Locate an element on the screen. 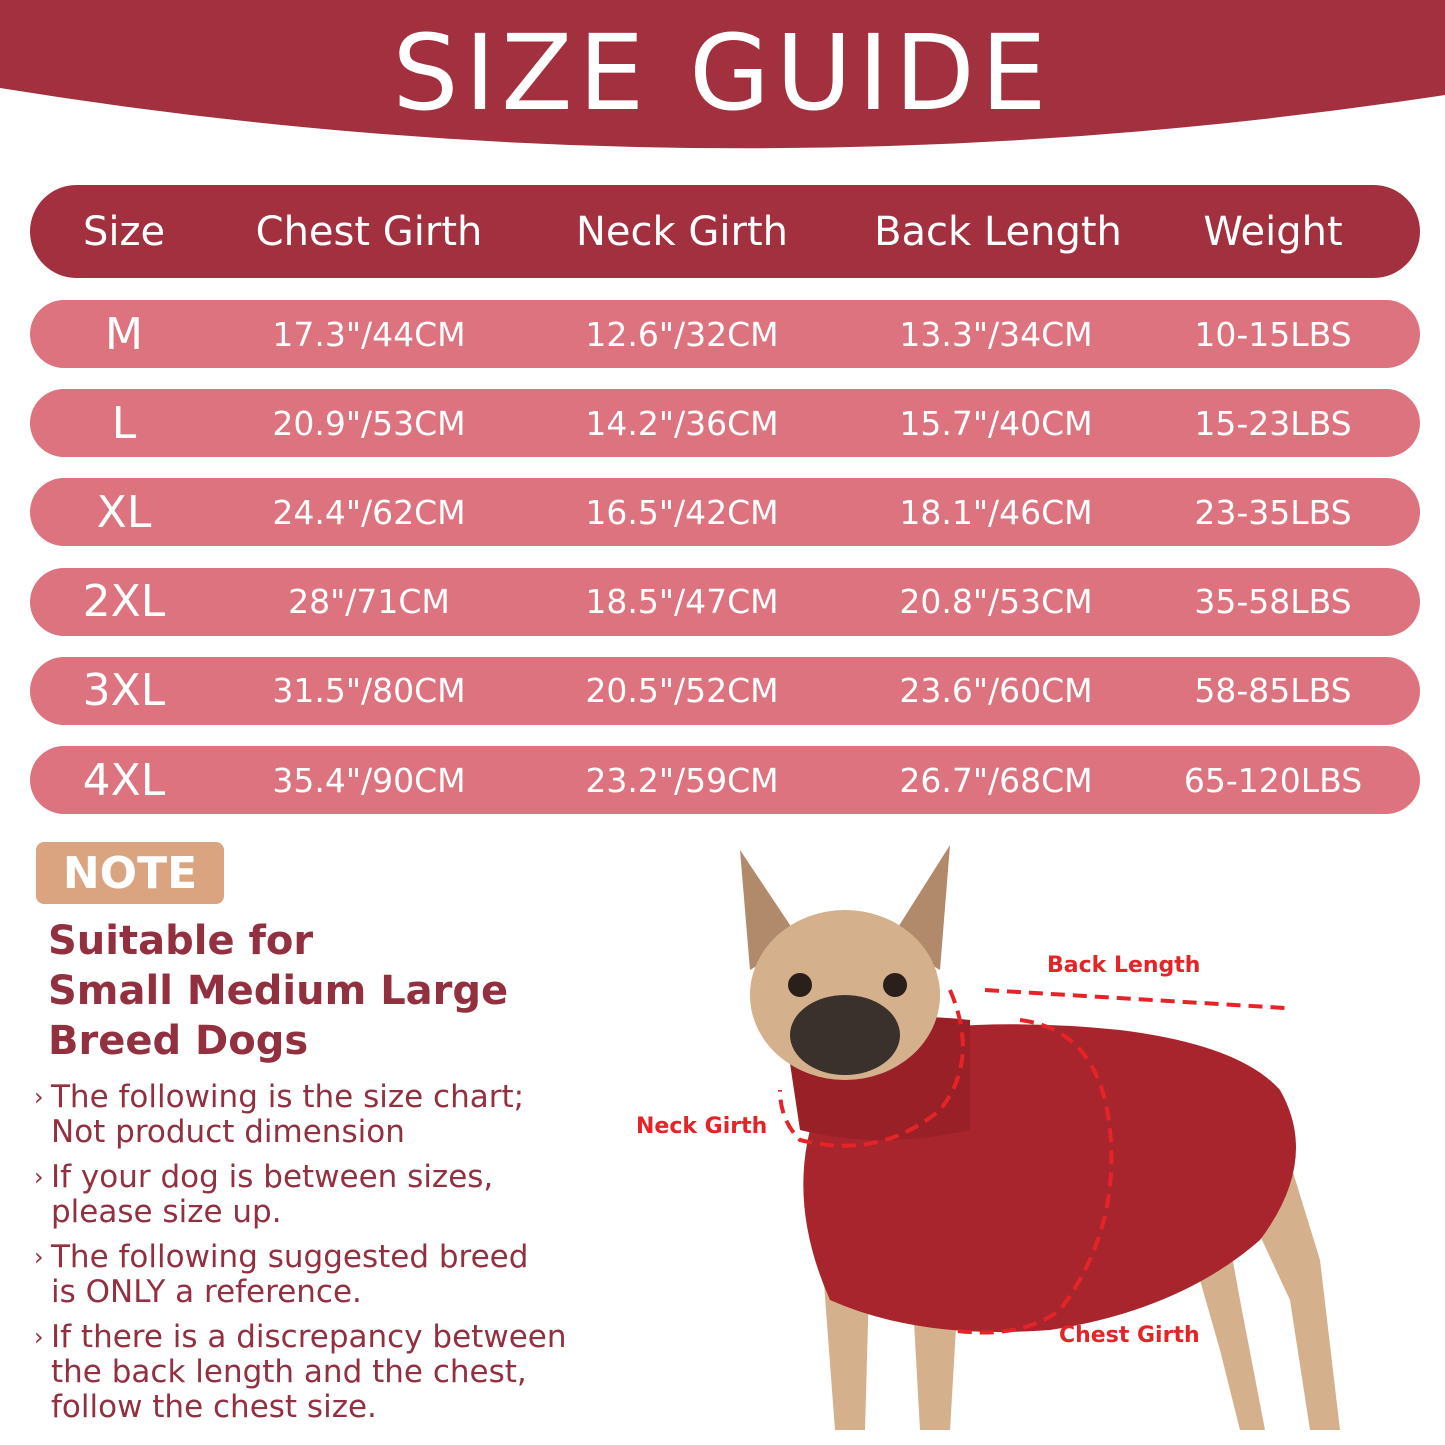 Image resolution: width=1445 pixels, height=1445 pixels. headline-line: Small Medium Large is located at coordinates (278, 991).